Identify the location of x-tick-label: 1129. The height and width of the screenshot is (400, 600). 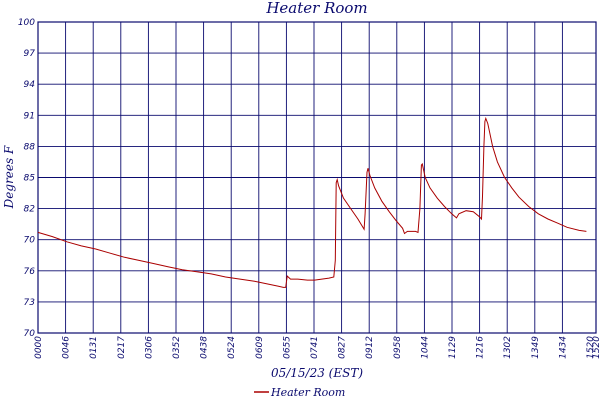
(453, 347).